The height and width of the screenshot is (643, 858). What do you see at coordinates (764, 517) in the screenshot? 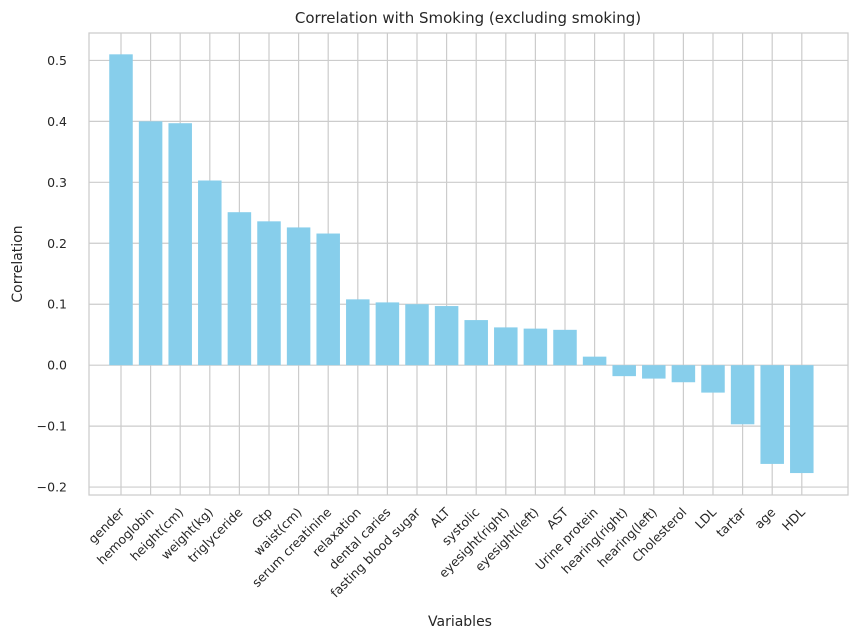
I see `x-tick-label: age` at bounding box center [764, 517].